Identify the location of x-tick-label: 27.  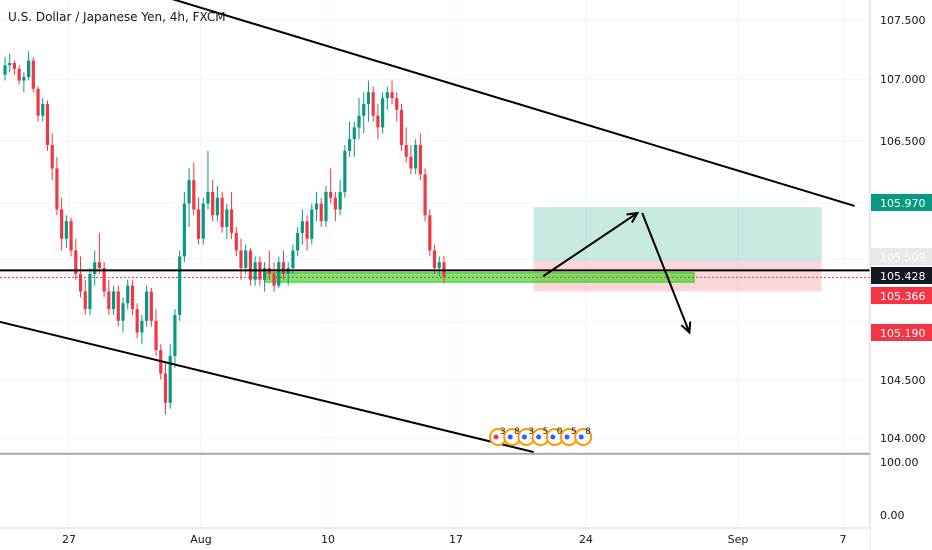
(69, 539).